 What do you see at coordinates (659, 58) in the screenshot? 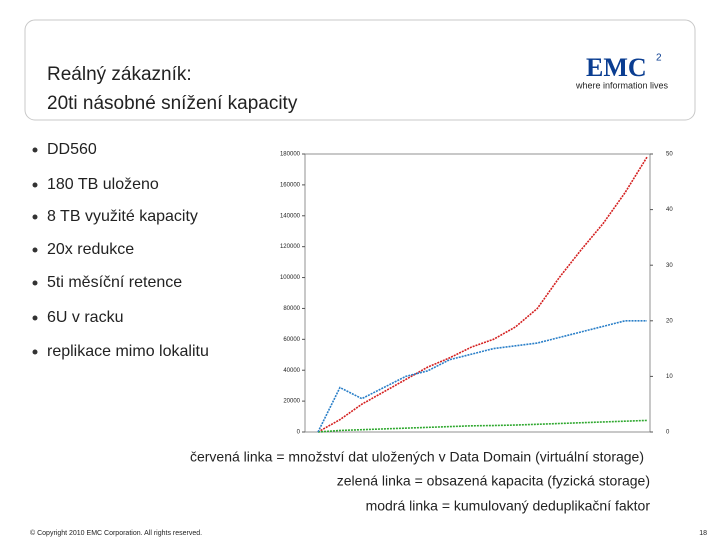
I see `logo-sup: 2` at bounding box center [659, 58].